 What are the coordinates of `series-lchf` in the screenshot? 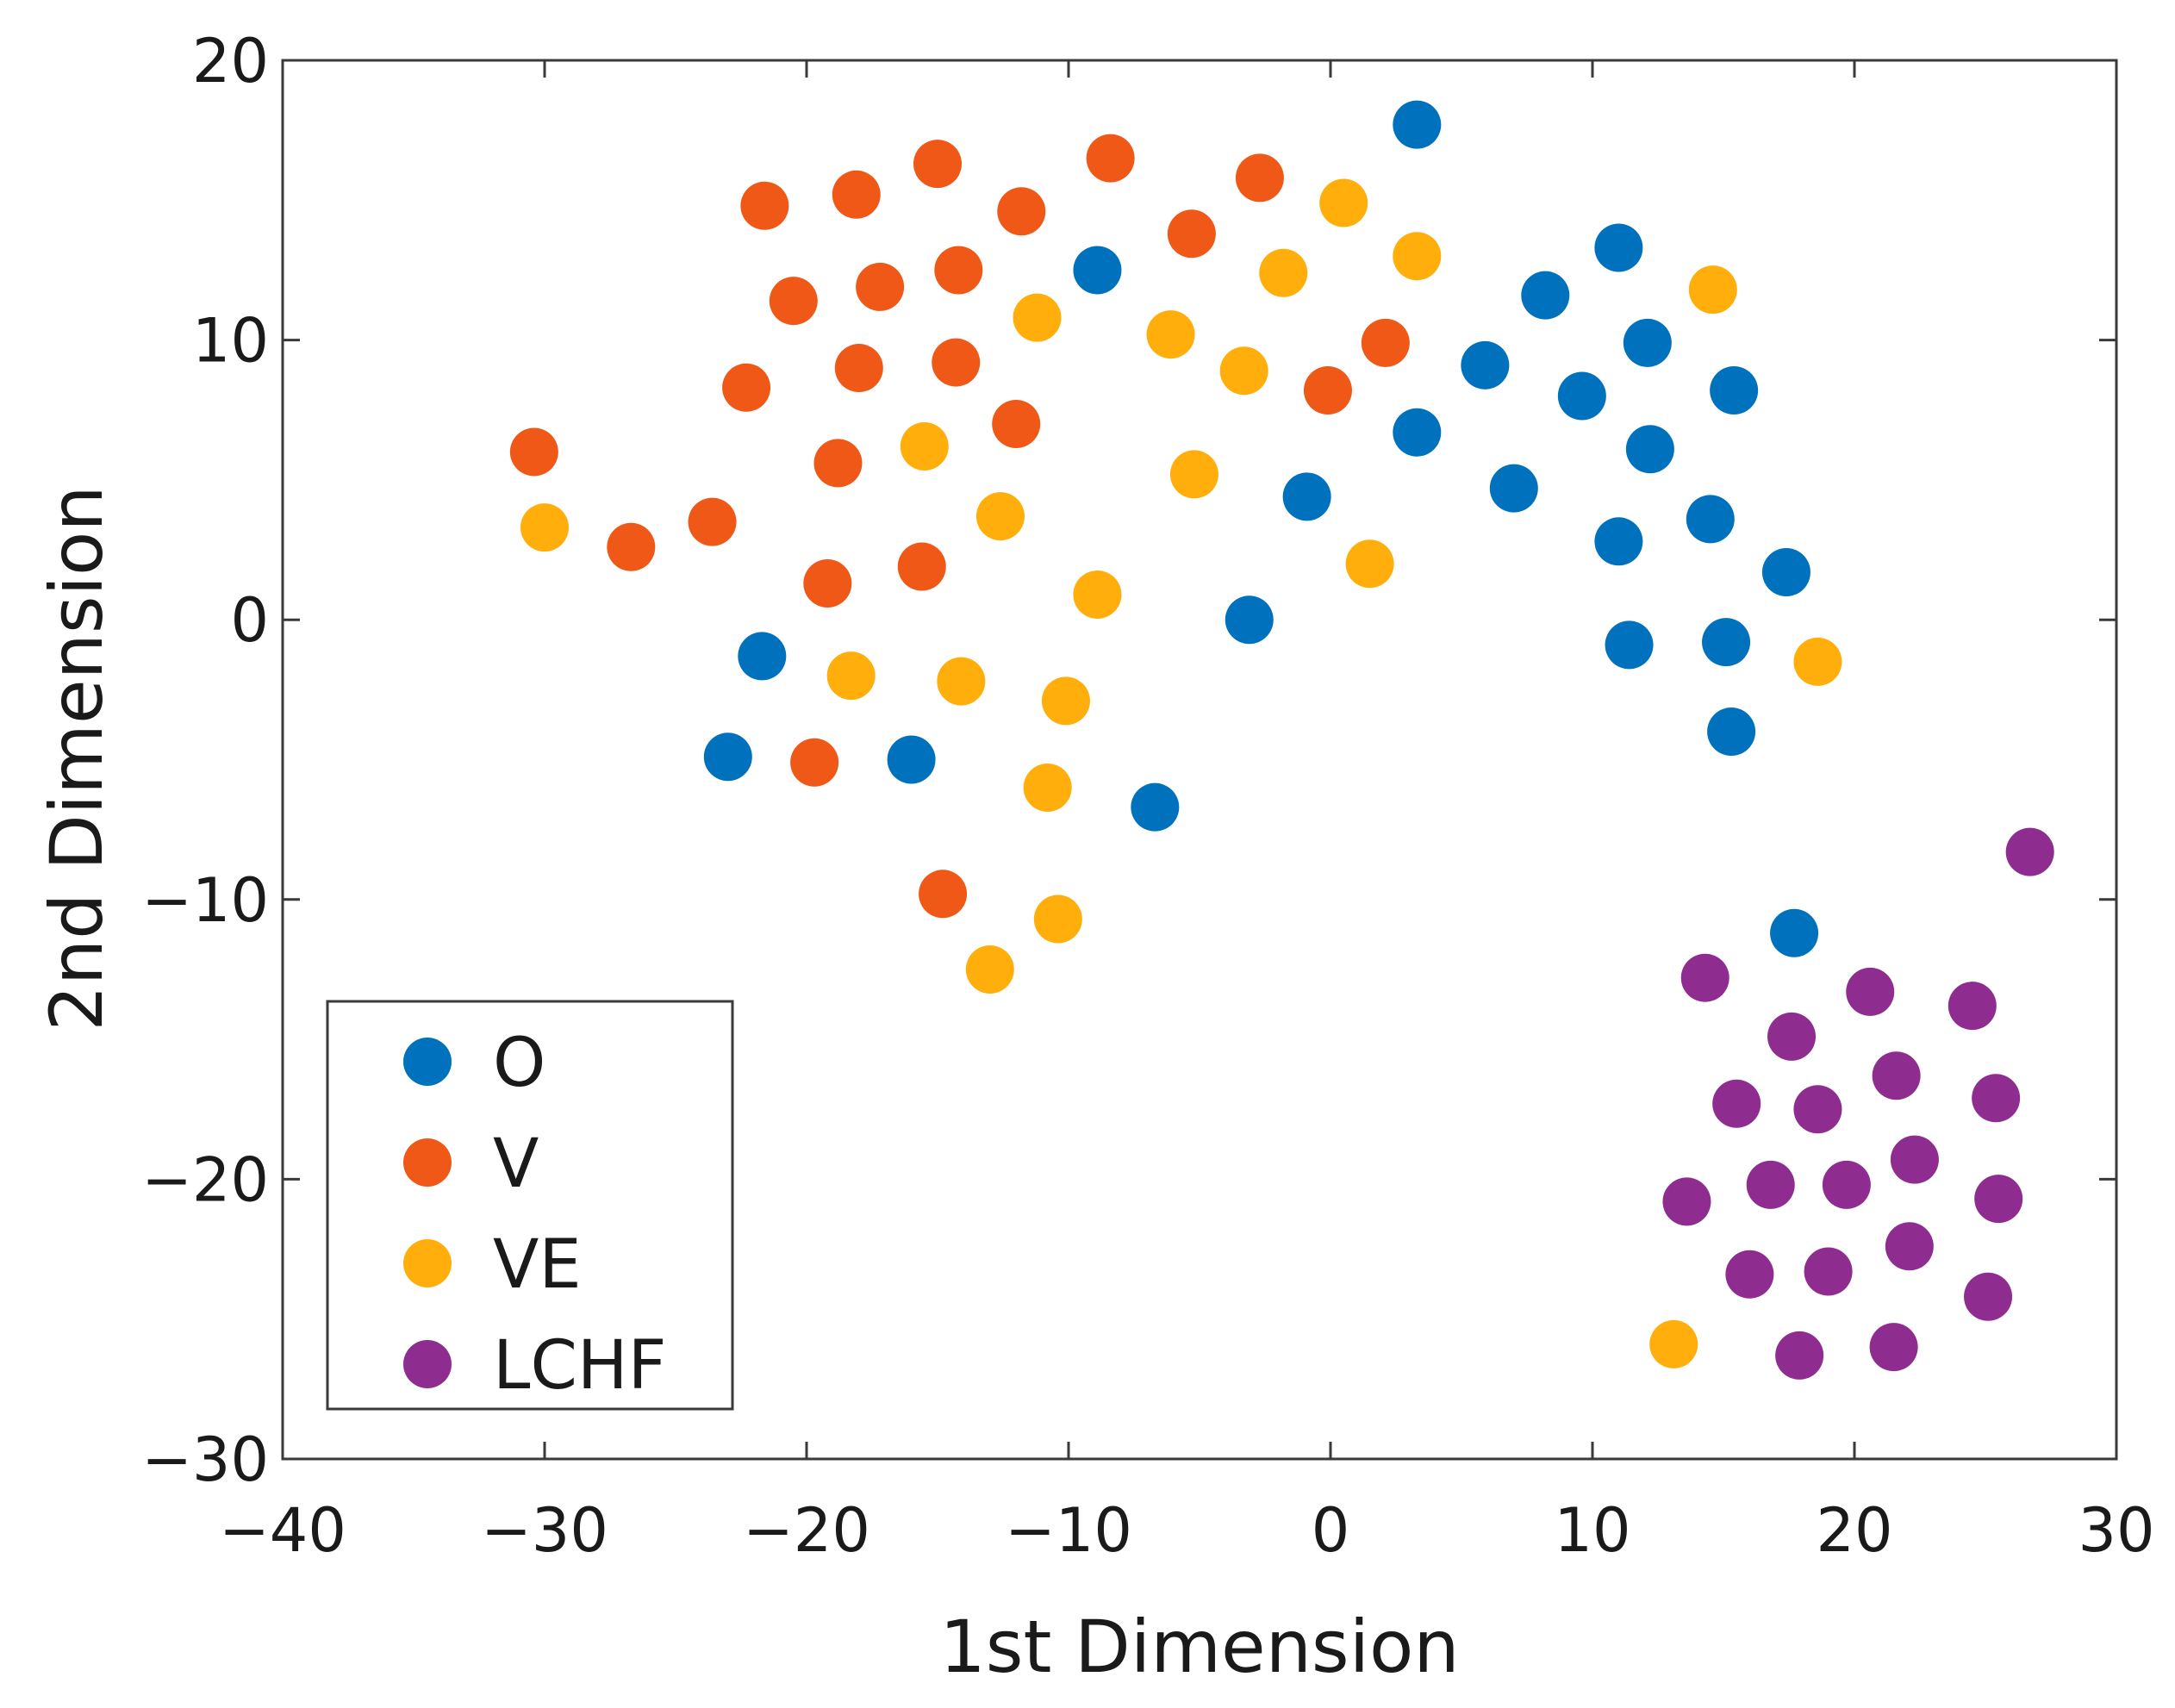 It's located at (1858, 1103).